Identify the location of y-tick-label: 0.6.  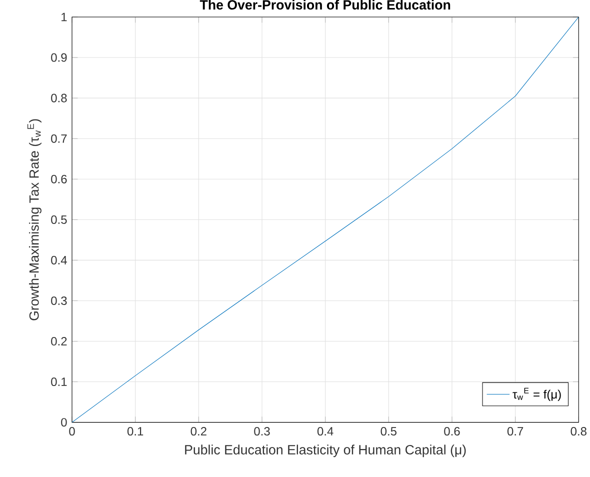
(59, 179).